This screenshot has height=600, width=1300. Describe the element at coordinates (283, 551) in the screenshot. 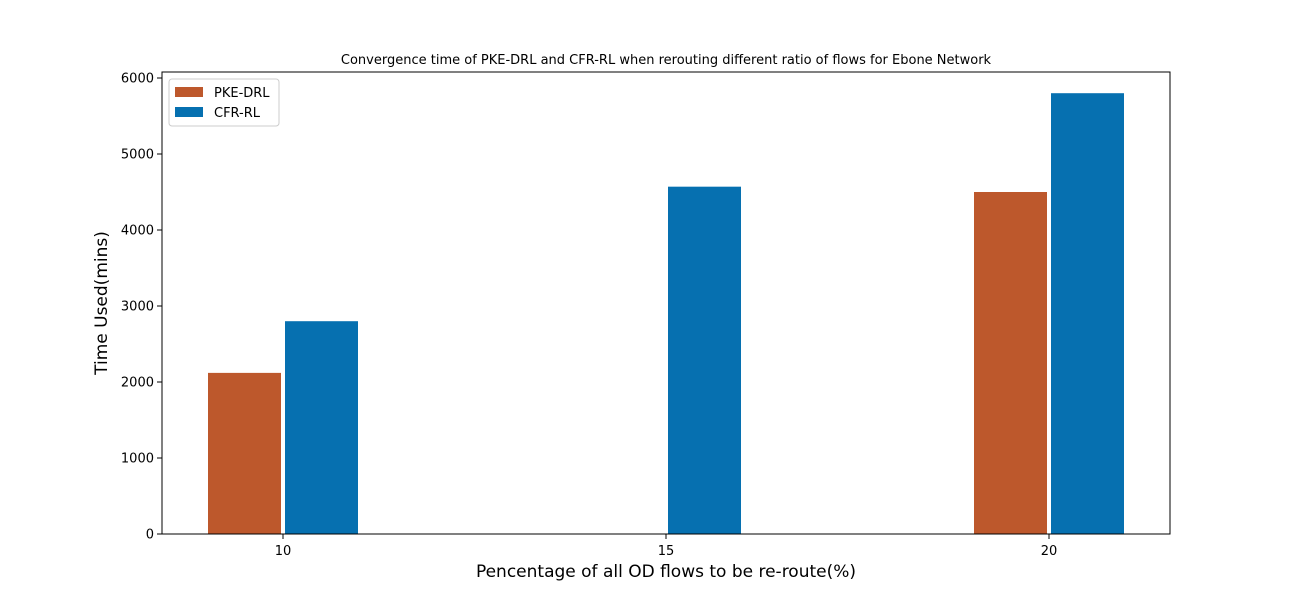

I see `x-tick-label: 10` at that location.